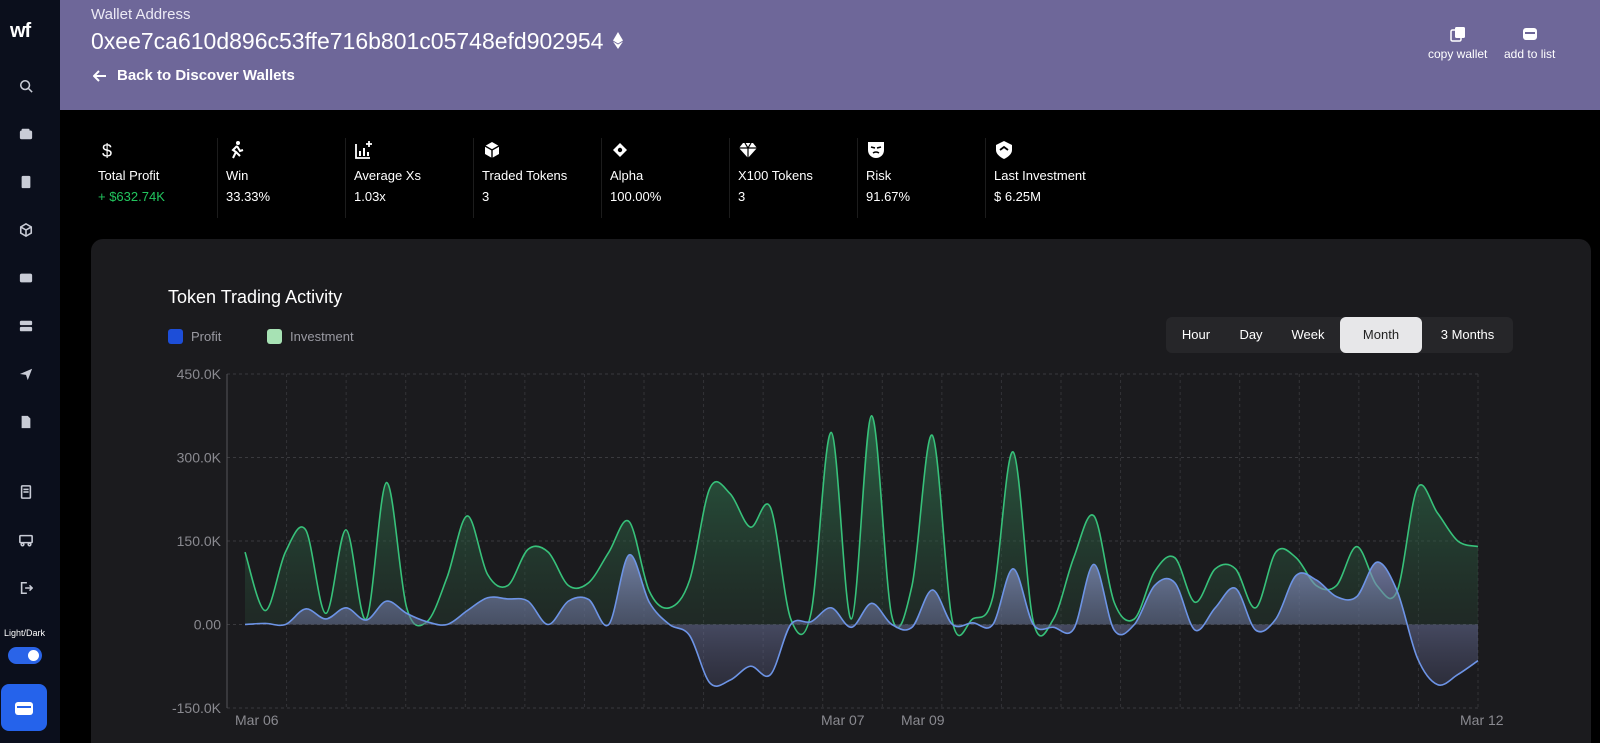 The image size is (1600, 743). What do you see at coordinates (1017, 196) in the screenshot?
I see `stat-value: $ 6.25M` at bounding box center [1017, 196].